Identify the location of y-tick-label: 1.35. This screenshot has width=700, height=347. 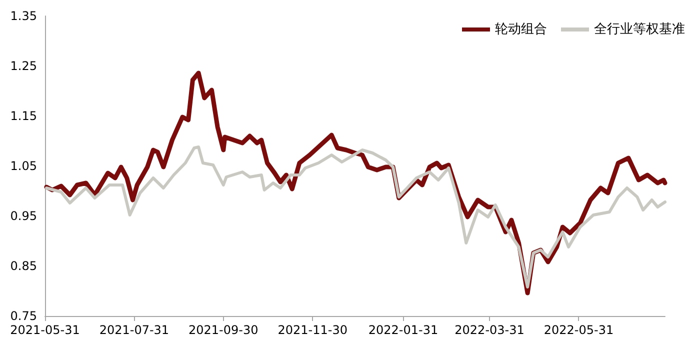
(23, 16).